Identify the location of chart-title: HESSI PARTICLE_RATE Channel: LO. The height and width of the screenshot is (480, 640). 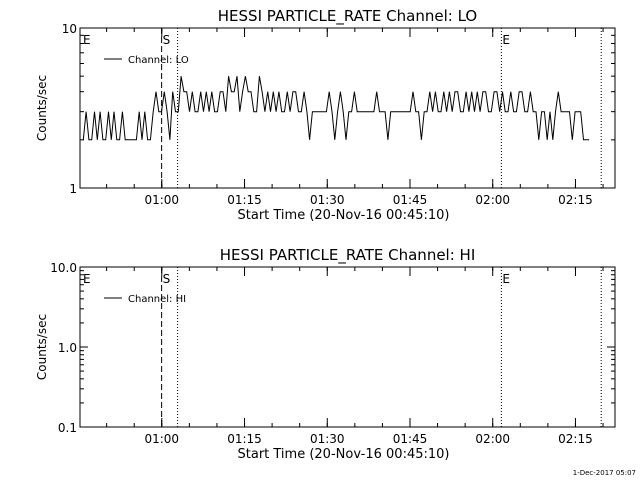
(347, 16).